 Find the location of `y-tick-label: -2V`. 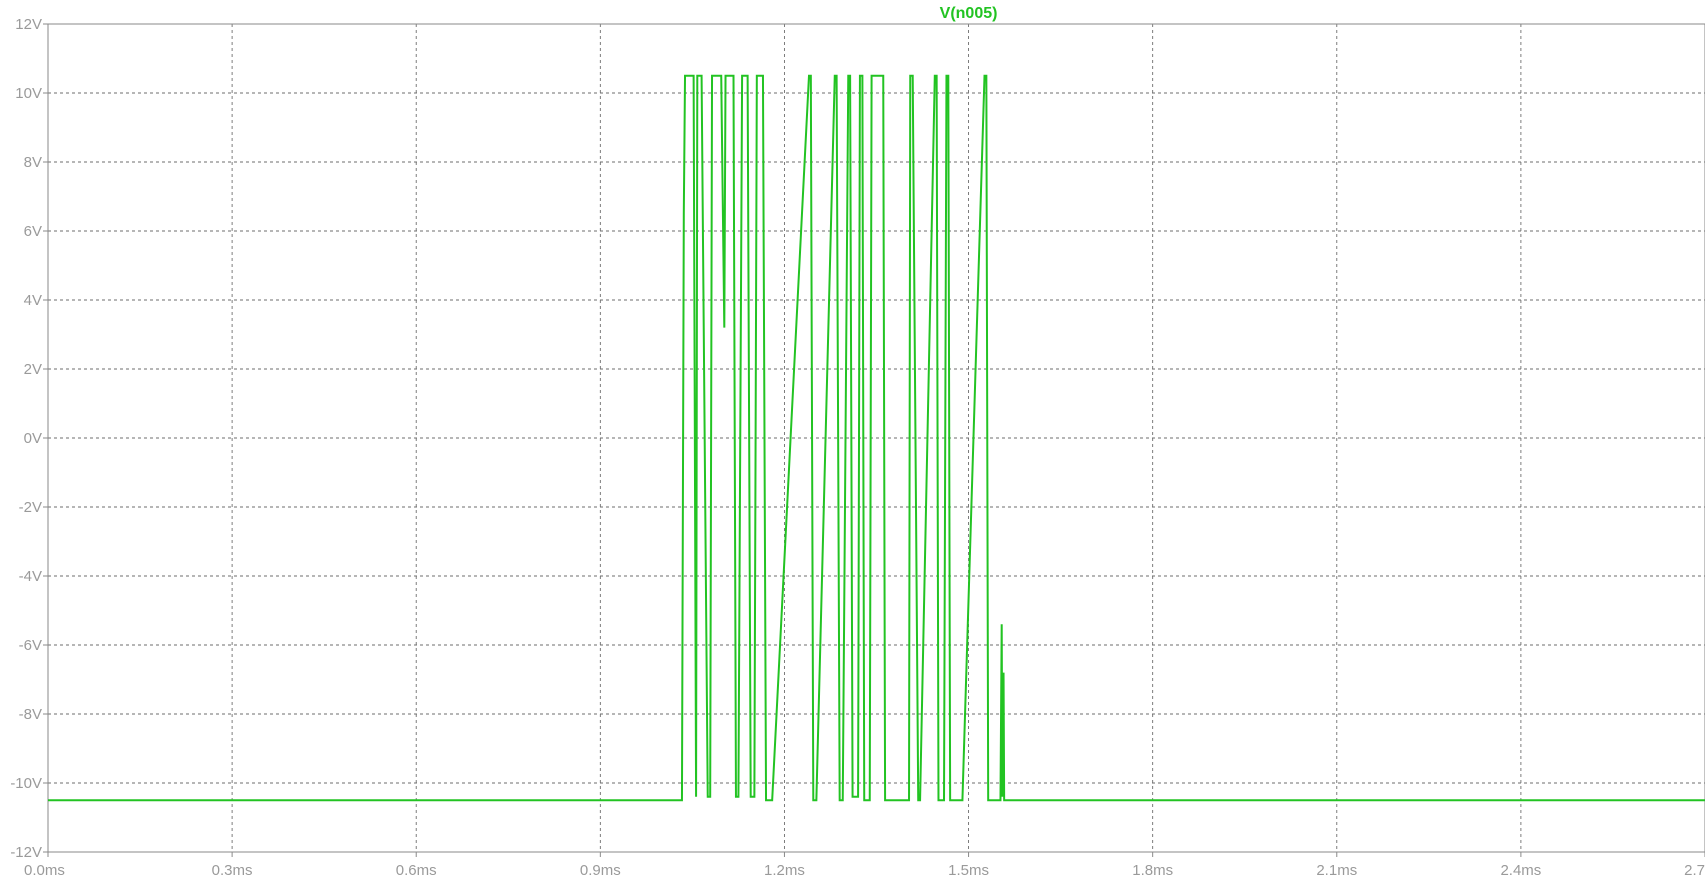

y-tick-label: -2V is located at coordinates (30, 507).